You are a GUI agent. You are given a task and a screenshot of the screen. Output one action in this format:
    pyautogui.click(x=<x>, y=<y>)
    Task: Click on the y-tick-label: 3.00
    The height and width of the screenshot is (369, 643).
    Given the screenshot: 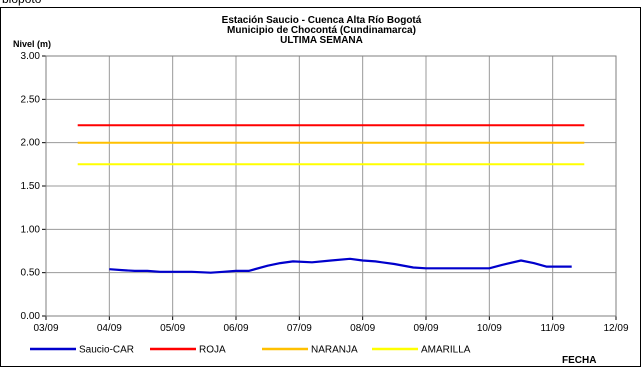 What is the action you would take?
    pyautogui.click(x=31, y=56)
    